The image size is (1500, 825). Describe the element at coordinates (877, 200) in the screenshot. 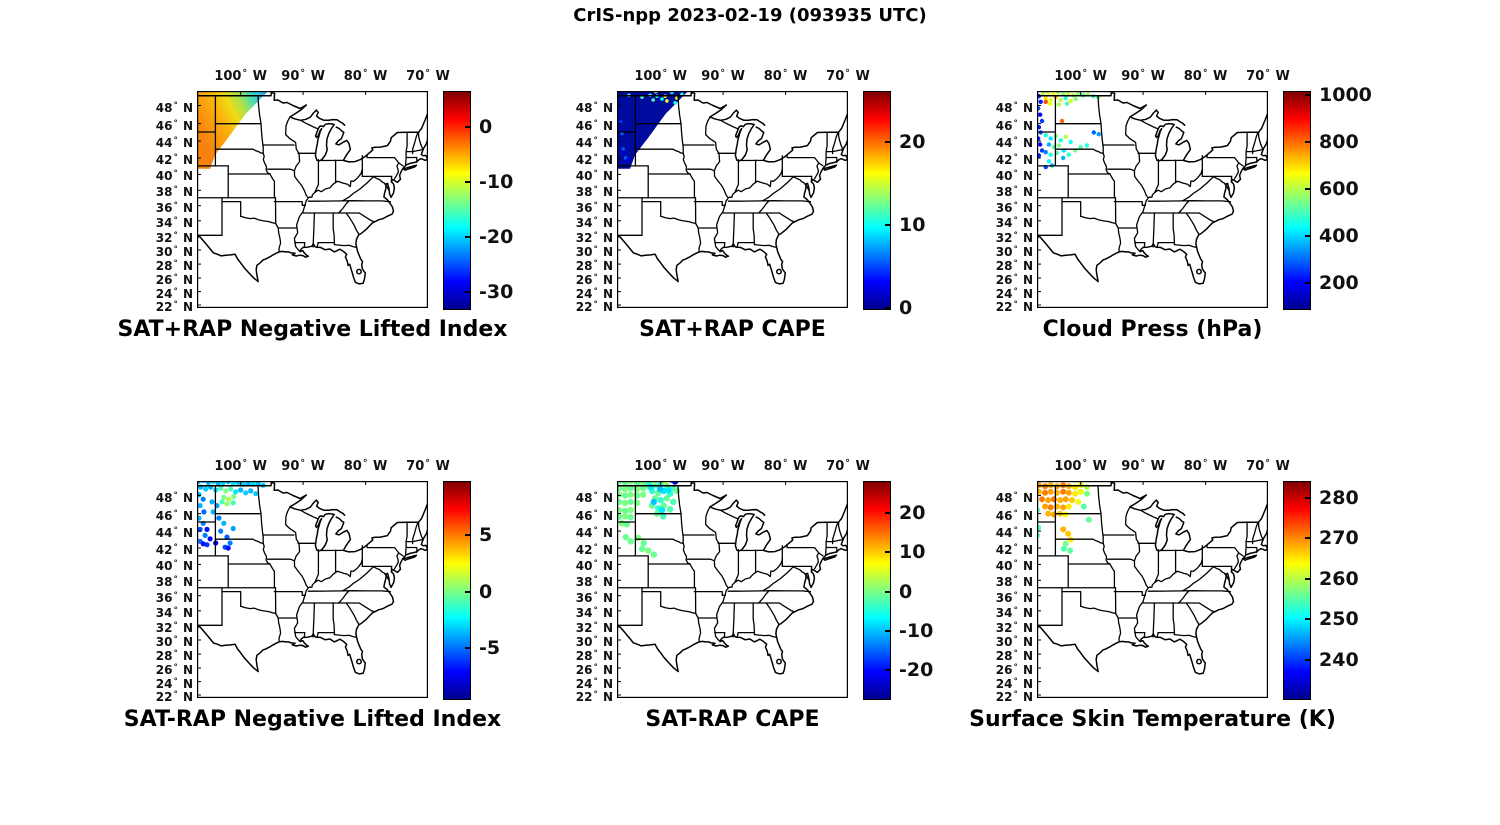

I see `colorbar-sat_plus_rap_cape` at that location.